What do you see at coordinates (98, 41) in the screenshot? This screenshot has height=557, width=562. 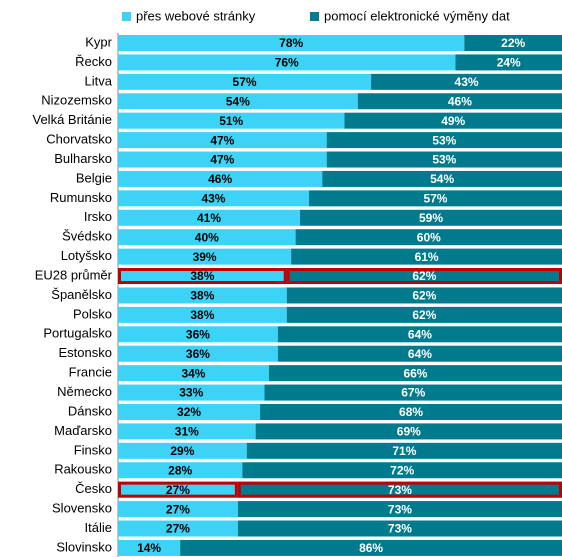 I see `category-label: Kypr` at bounding box center [98, 41].